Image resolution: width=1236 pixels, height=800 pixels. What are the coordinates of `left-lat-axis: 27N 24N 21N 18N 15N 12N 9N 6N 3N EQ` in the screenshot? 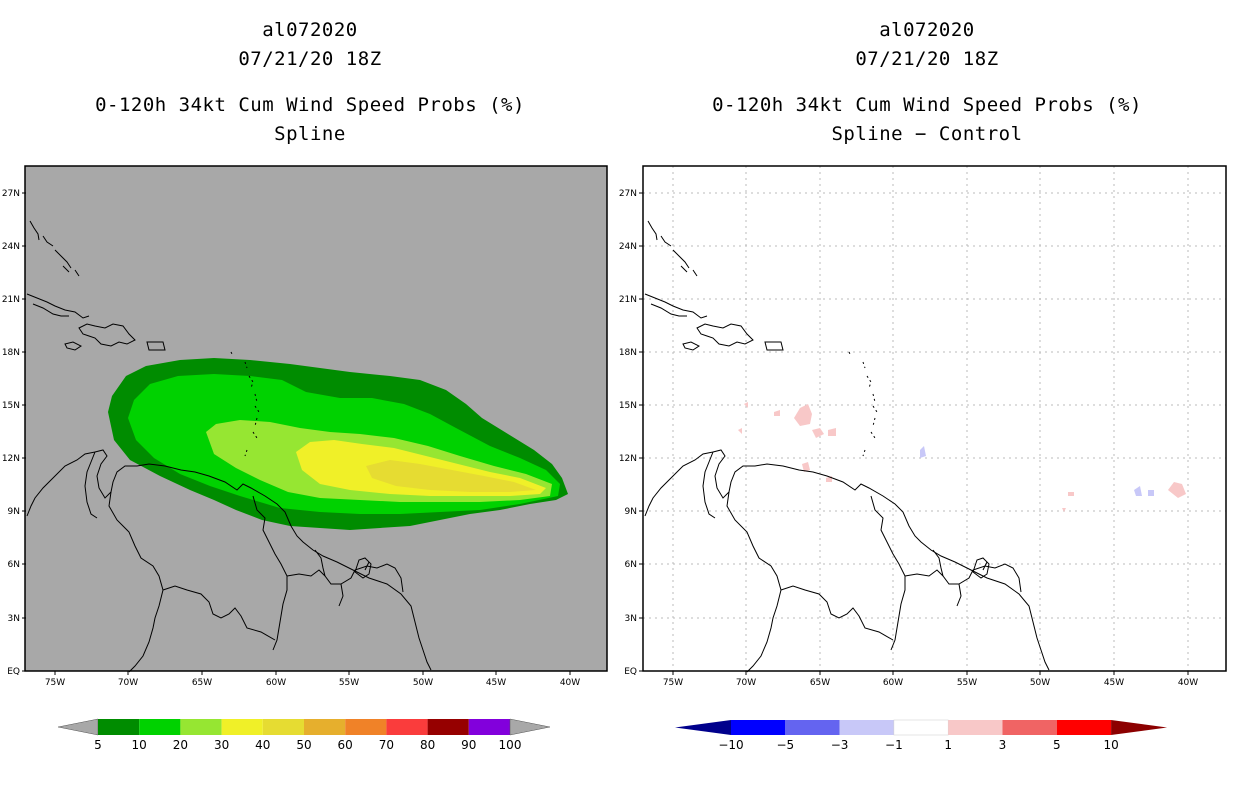 It's located at (14, 433).